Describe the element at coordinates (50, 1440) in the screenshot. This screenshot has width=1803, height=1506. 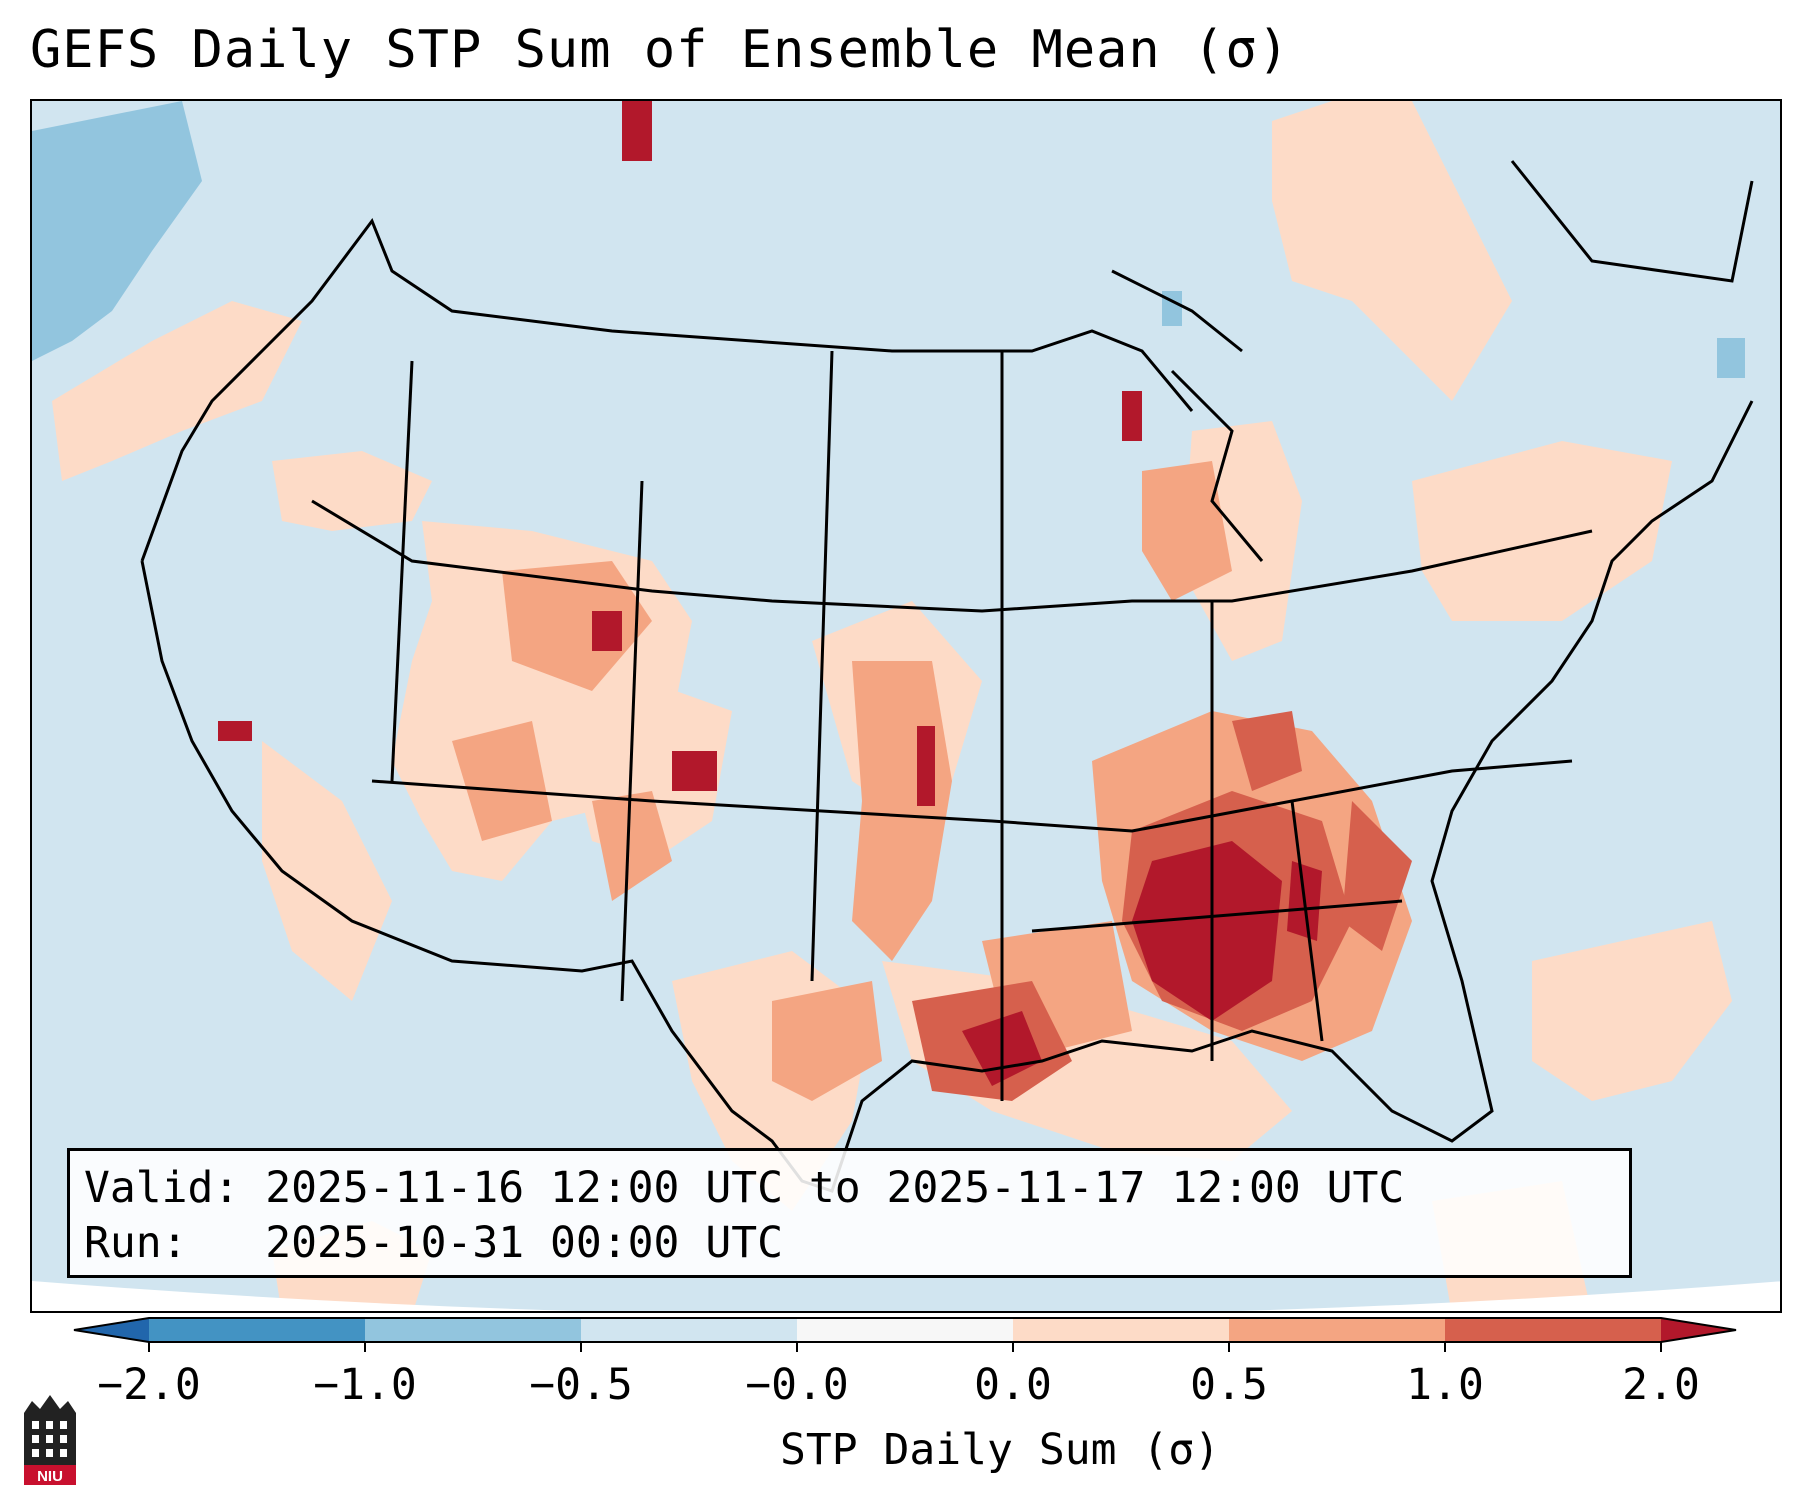
I see `niu-logo-icon: NIU` at that location.